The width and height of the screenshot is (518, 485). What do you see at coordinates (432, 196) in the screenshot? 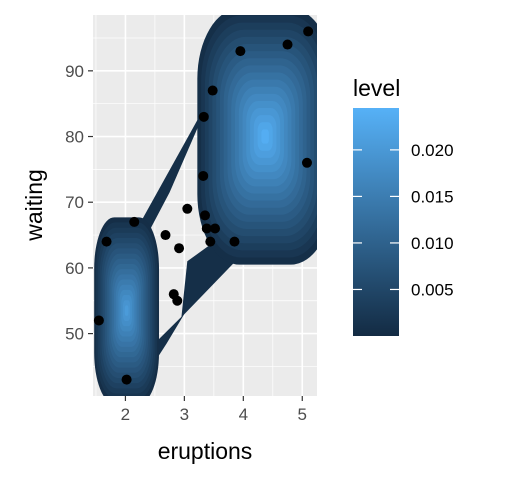
I see `legend-tick-label: 0.015` at bounding box center [432, 196].